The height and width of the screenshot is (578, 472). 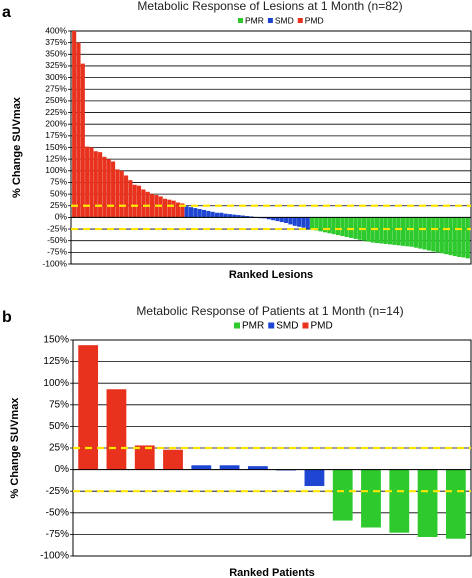 What do you see at coordinates (56, 170) in the screenshot?
I see `y-tick-label: 100%` at bounding box center [56, 170].